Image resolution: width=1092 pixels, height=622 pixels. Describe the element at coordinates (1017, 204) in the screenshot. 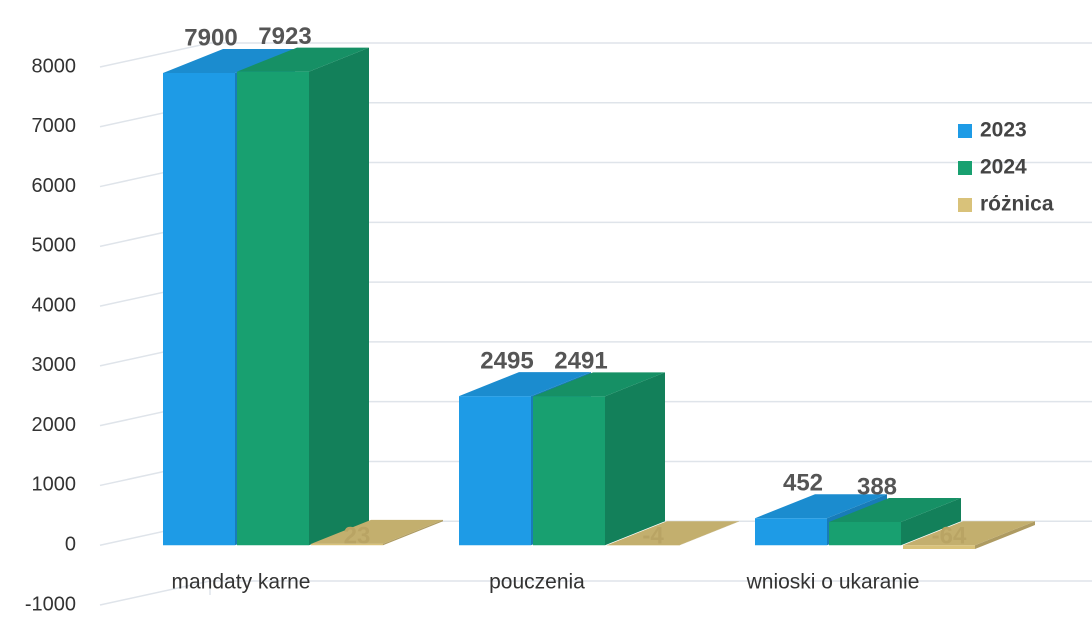

I see `legend-label: różnica` at that location.